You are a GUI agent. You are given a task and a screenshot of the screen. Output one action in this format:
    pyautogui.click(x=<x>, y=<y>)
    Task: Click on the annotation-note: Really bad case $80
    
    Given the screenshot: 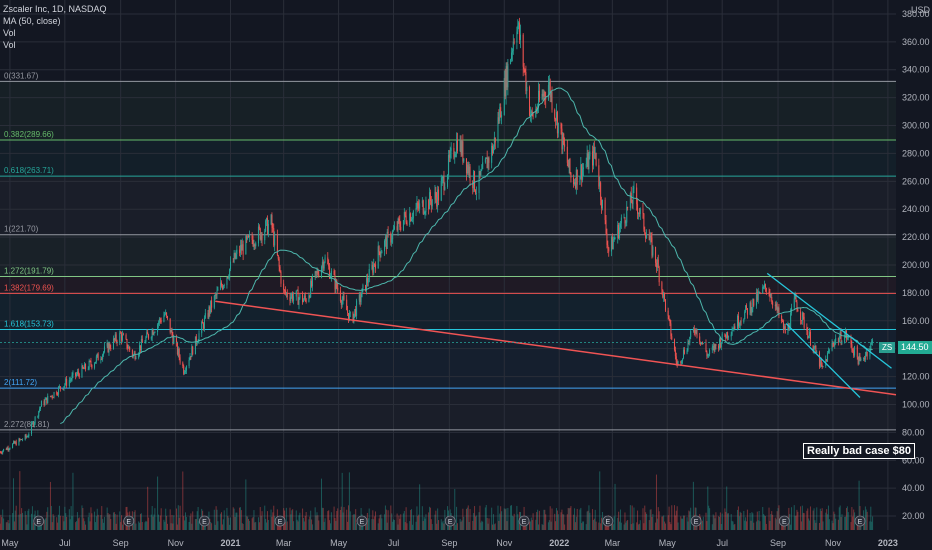 What is the action you would take?
    pyautogui.click(x=859, y=451)
    